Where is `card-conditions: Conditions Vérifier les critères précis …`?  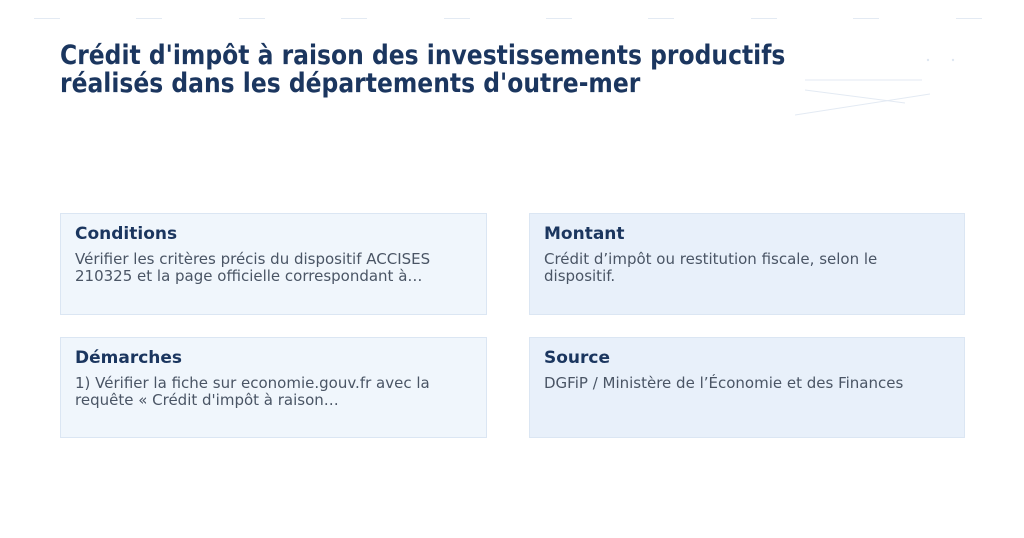 card-conditions: Conditions Vérifier les critères précis … is located at coordinates (273, 264).